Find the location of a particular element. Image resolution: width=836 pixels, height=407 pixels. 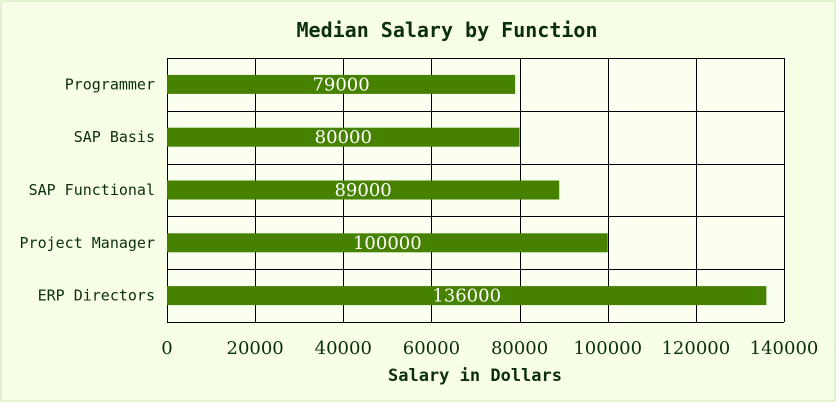

data-label: 89000 is located at coordinates (362, 190).